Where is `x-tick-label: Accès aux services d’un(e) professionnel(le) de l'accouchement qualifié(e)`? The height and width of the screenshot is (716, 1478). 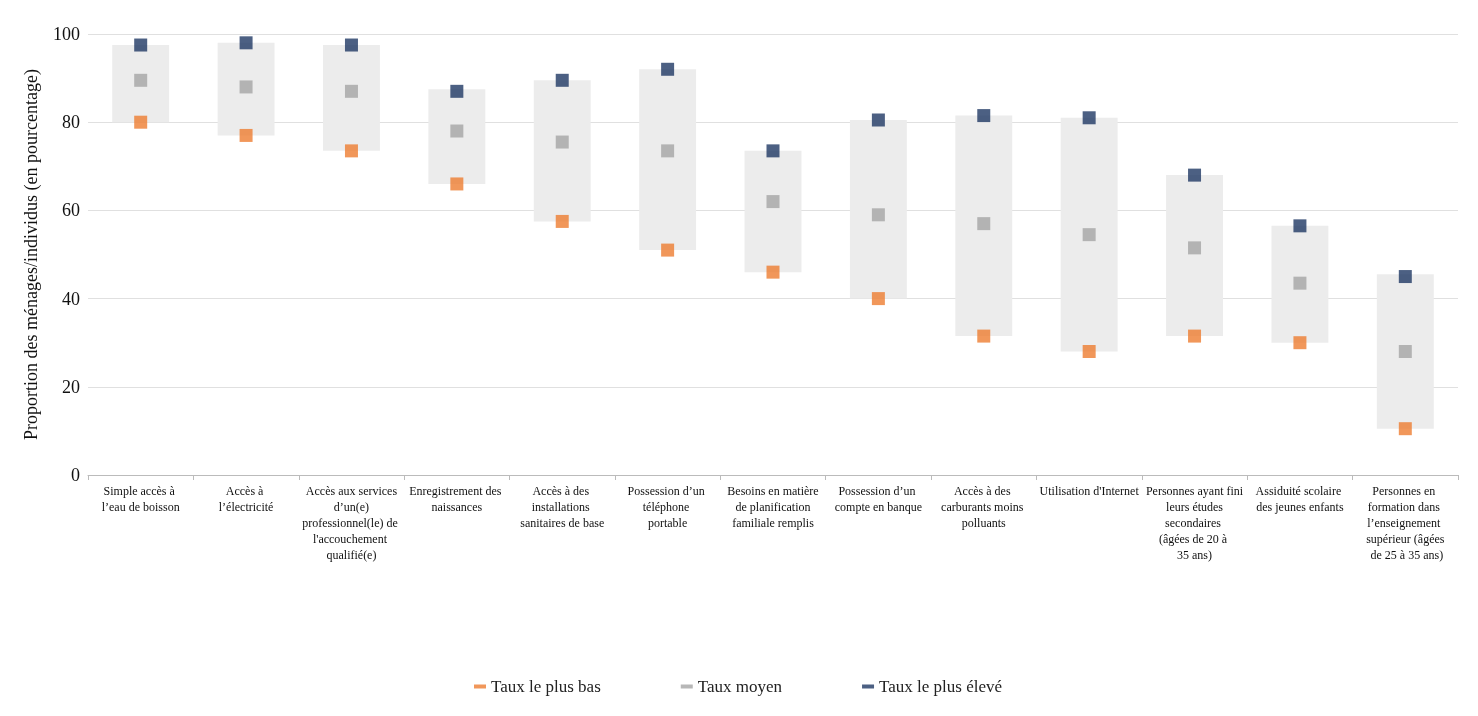 x-tick-label: Accès aux services d’un(e) professionnel(le) de l'accouchement qualifié(e) is located at coordinates (351, 523).